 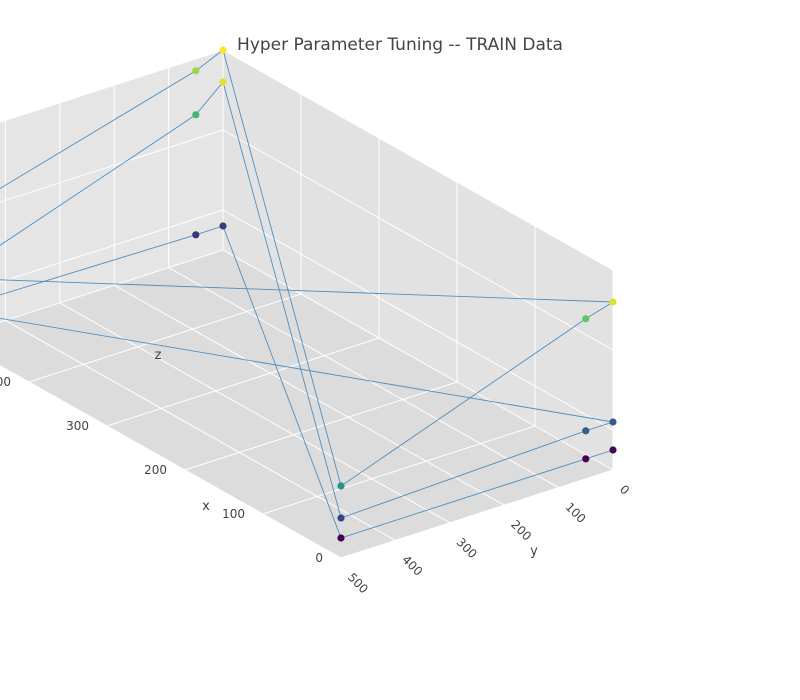 I want to click on x-tick-label: 400, so click(x=5, y=382).